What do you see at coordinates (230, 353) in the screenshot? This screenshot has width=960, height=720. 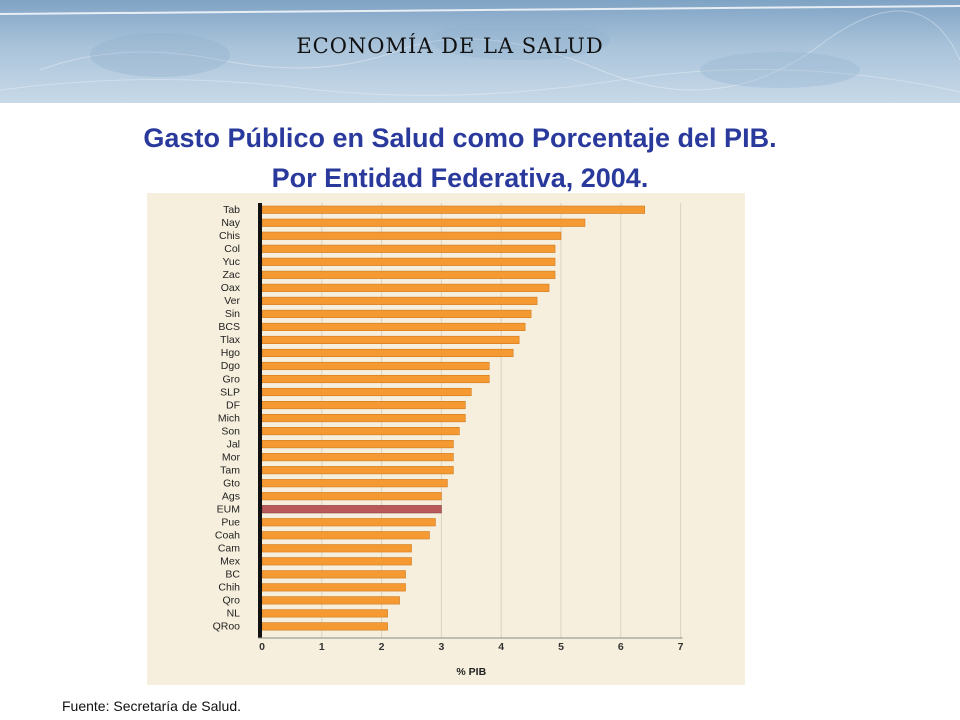 I see `category-label: Hgo` at bounding box center [230, 353].